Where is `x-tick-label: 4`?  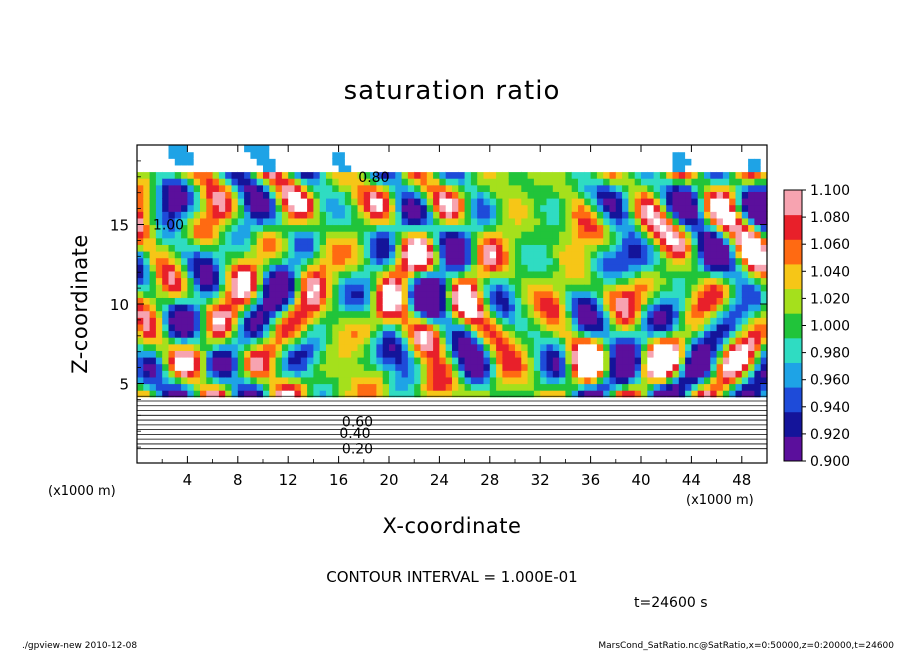 x-tick-label: 4 is located at coordinates (188, 480).